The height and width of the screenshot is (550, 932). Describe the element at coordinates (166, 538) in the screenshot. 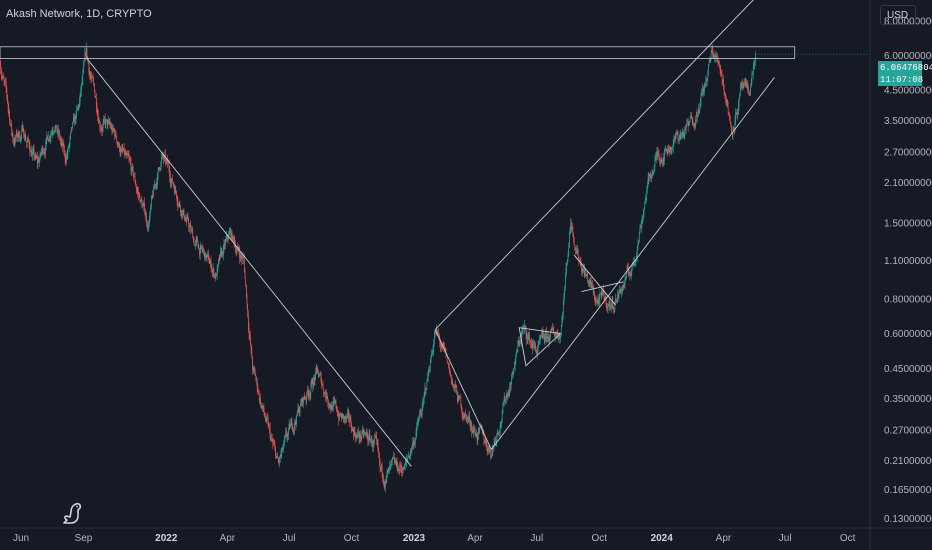

I see `time-tick-label: 2022` at that location.